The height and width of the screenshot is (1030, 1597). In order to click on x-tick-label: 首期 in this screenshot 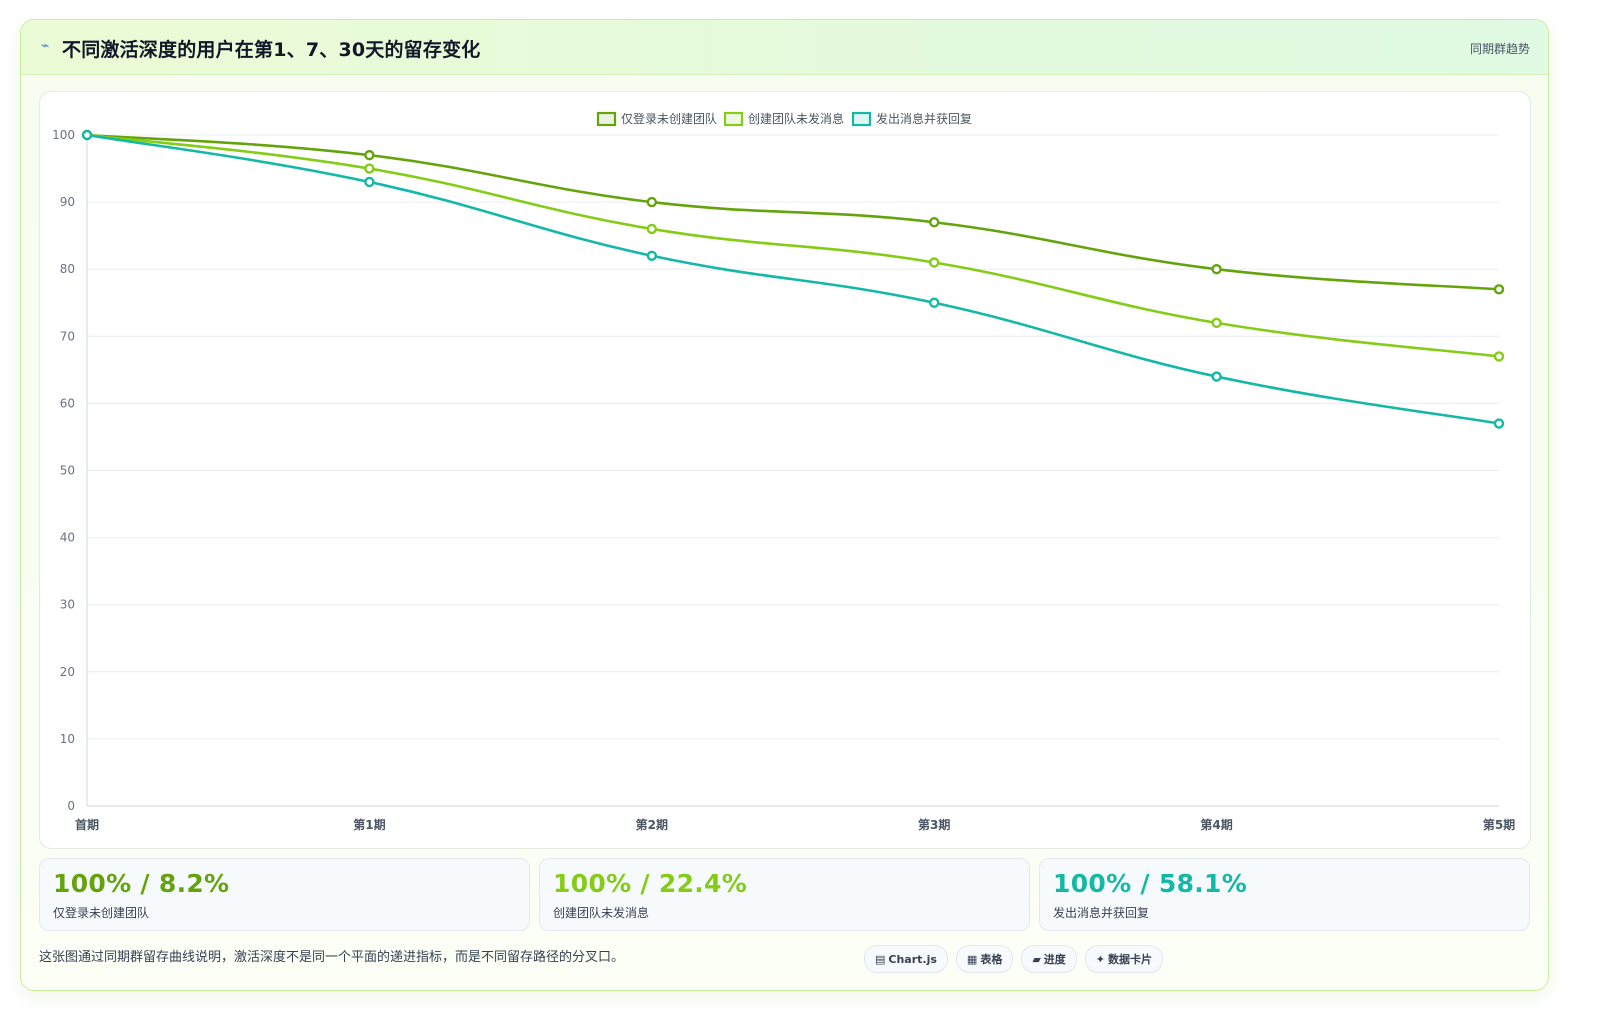, I will do `click(87, 824)`.